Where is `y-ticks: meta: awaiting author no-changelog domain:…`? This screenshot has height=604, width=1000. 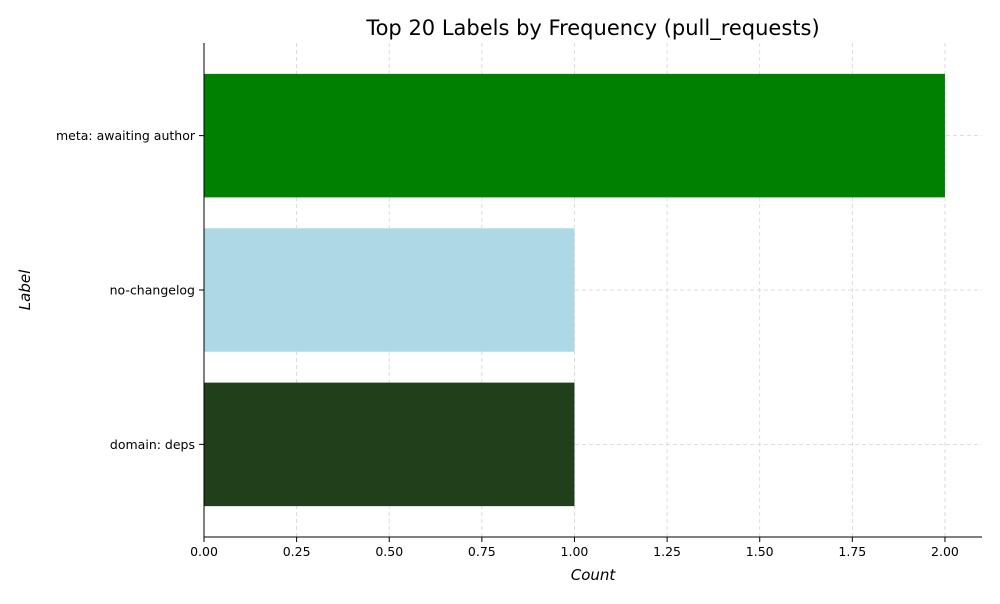
y-ticks: meta: awaiting author no-changelog domain:… is located at coordinates (130, 290).